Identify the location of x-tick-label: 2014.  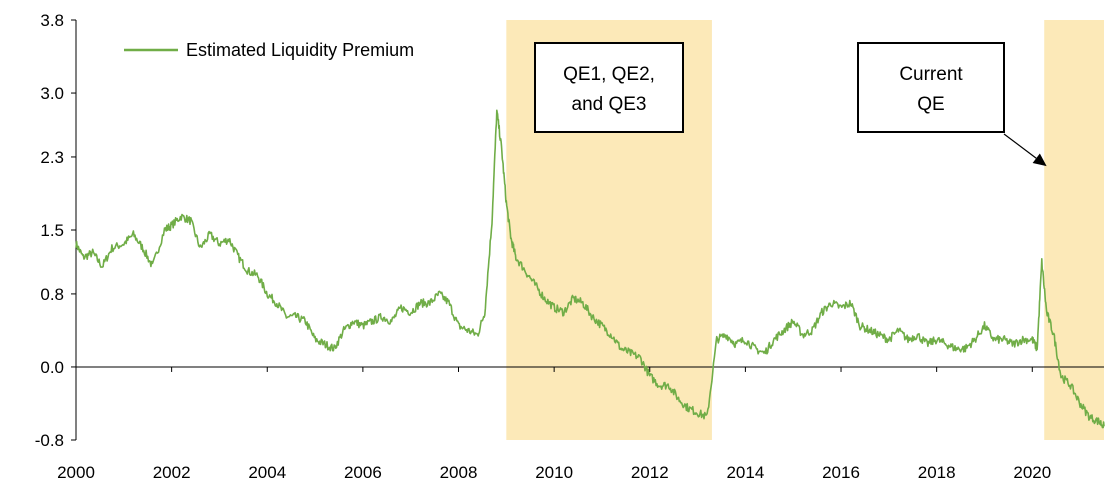
(745, 472).